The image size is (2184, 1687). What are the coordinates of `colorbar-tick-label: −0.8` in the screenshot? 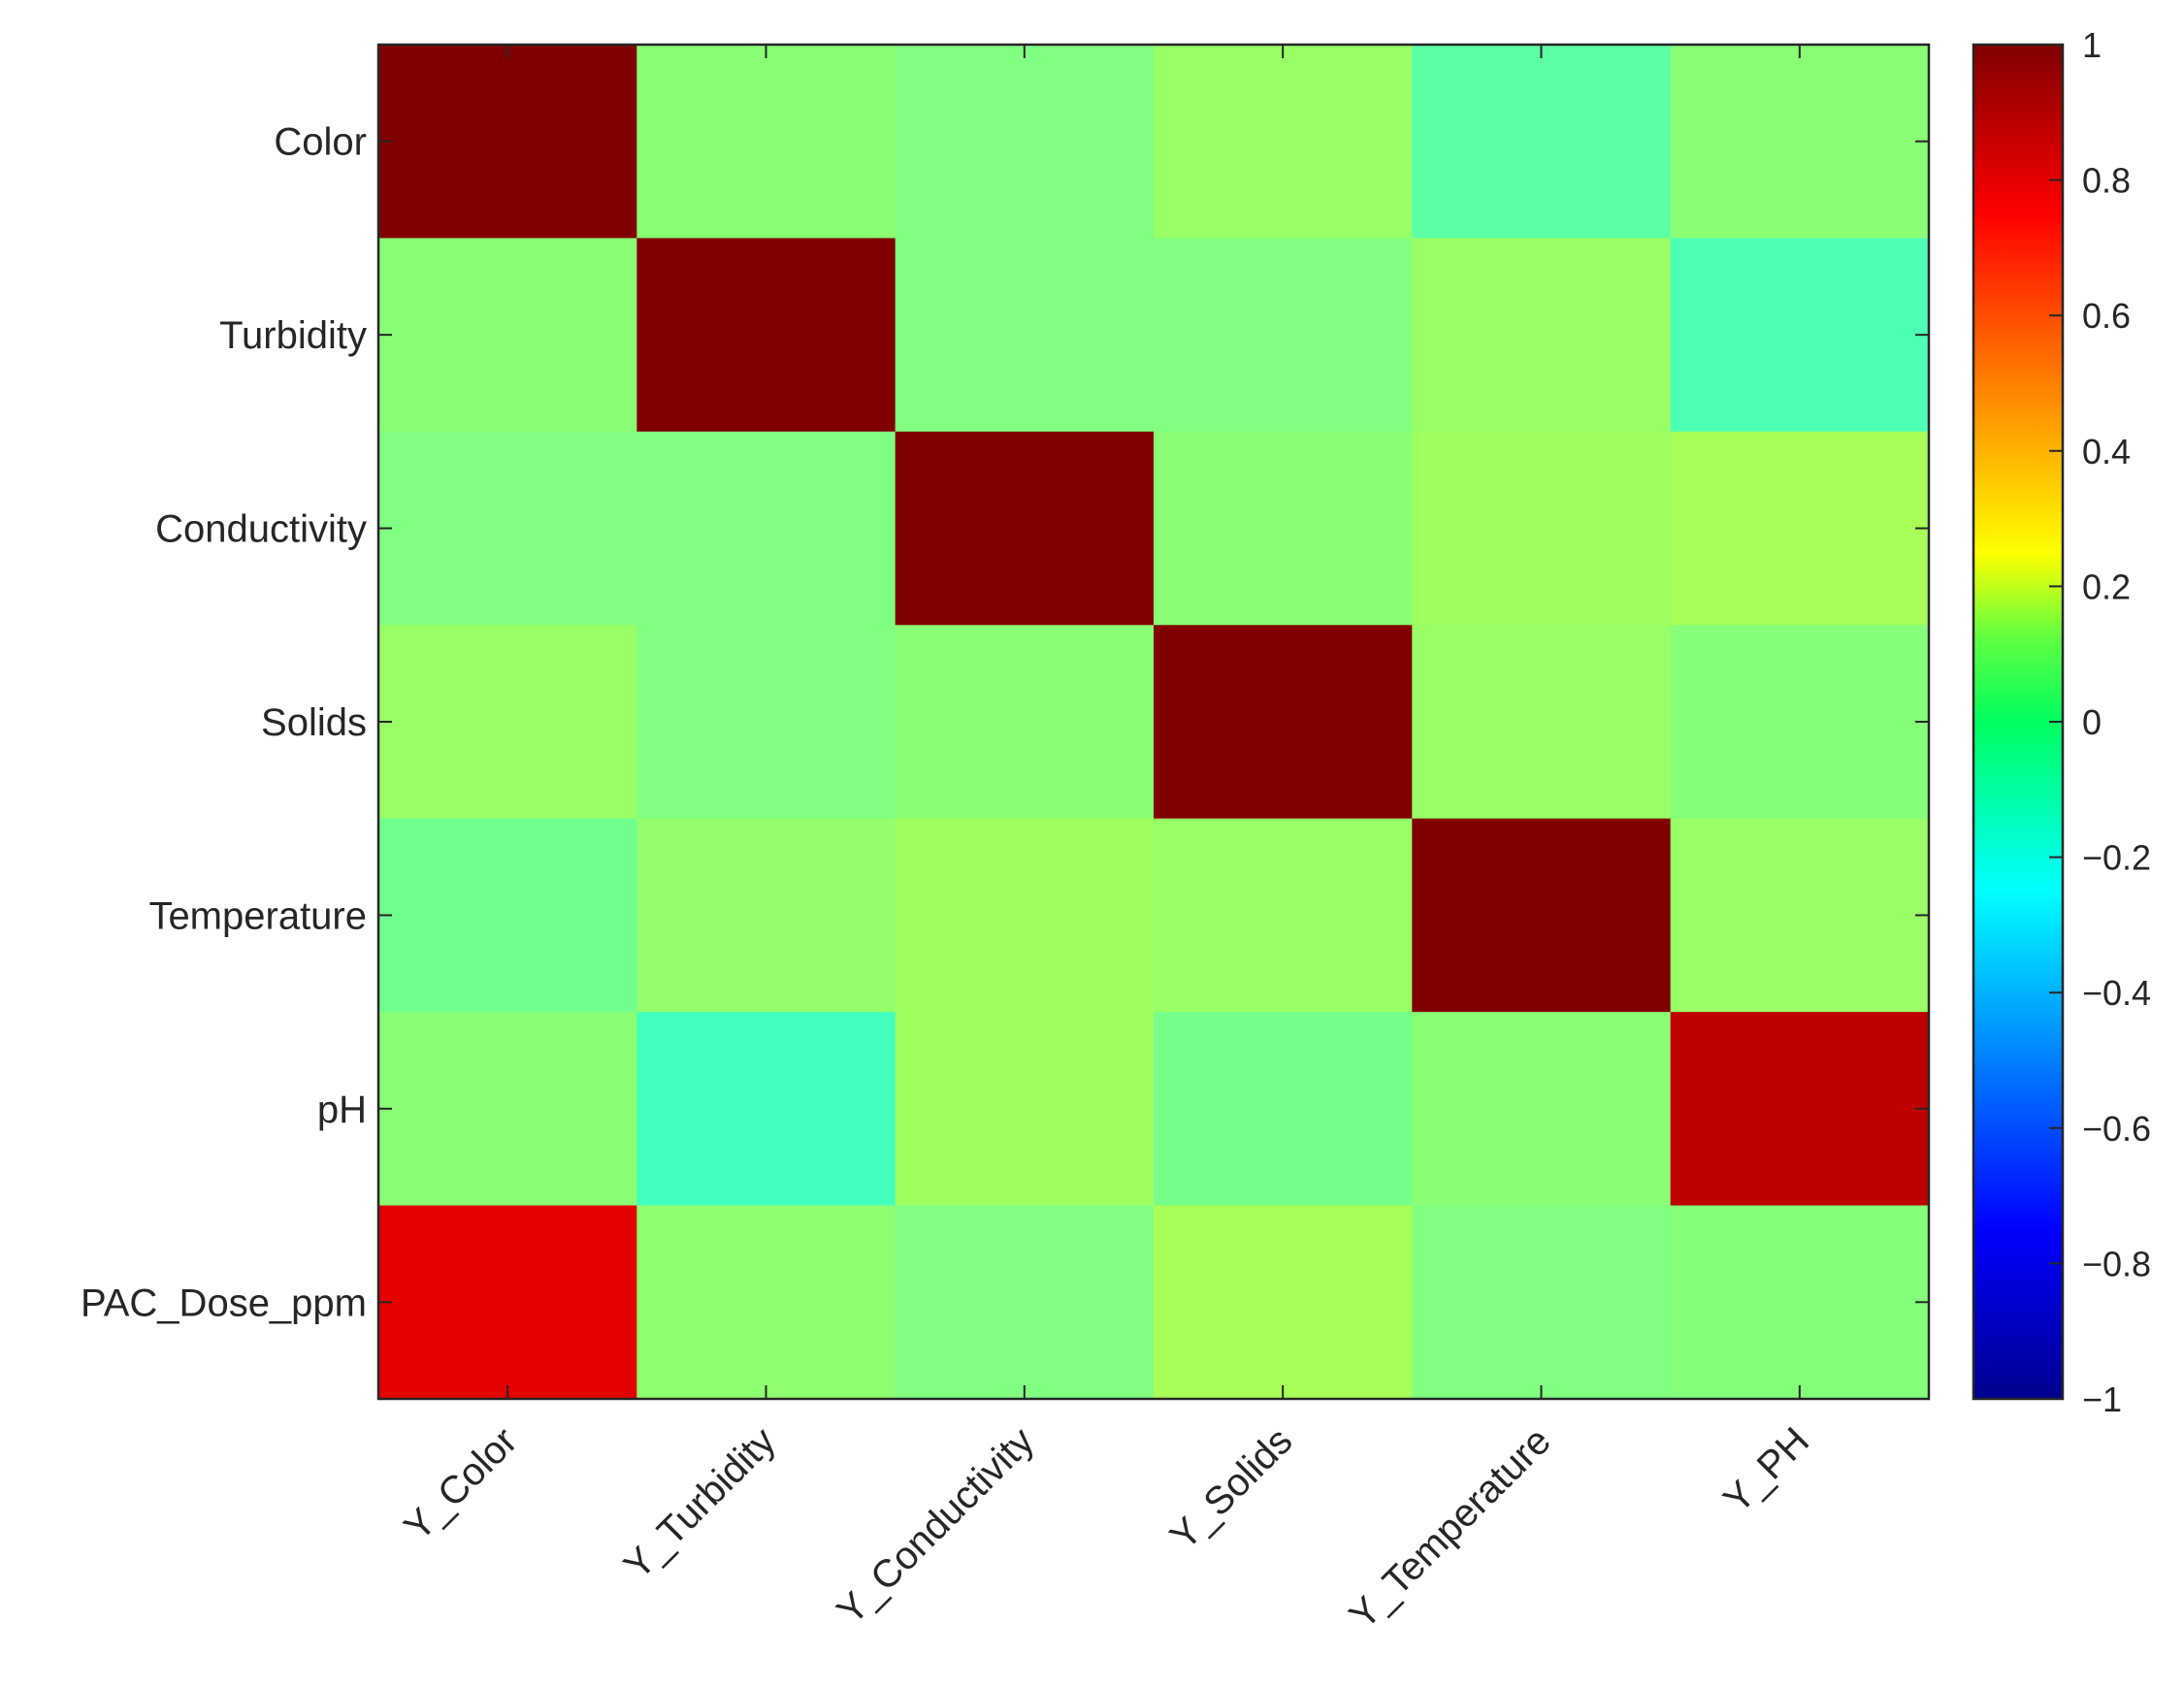 It's located at (2116, 1263).